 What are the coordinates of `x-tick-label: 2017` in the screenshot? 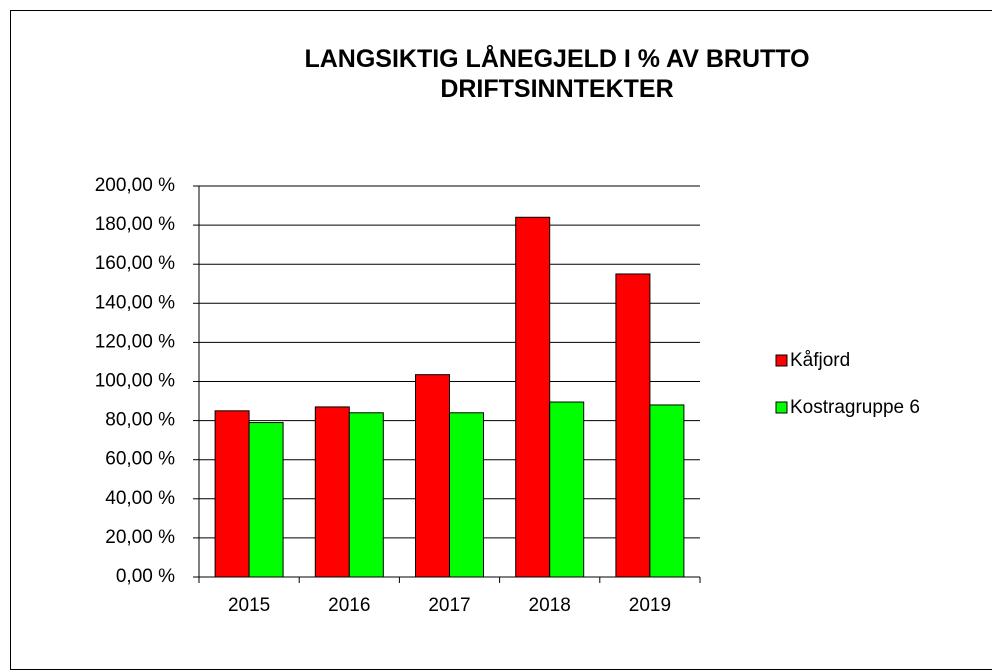 It's located at (449, 605).